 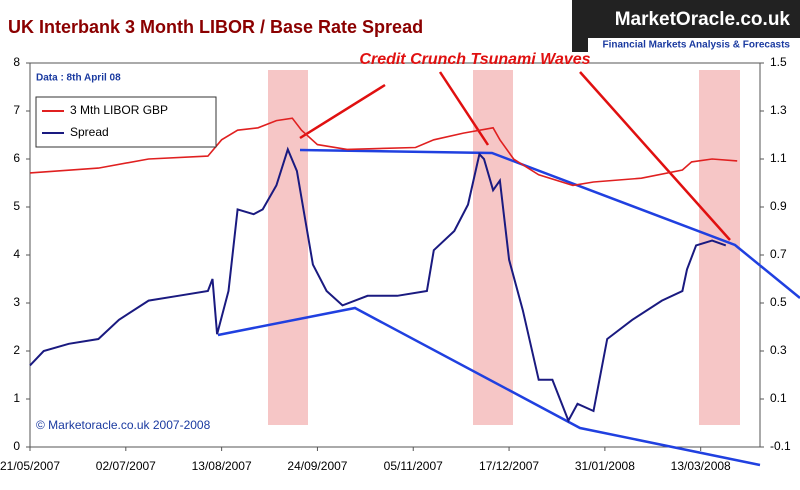 What do you see at coordinates (78, 78) in the screenshot?
I see `subtitle: Data : 8th April 08` at bounding box center [78, 78].